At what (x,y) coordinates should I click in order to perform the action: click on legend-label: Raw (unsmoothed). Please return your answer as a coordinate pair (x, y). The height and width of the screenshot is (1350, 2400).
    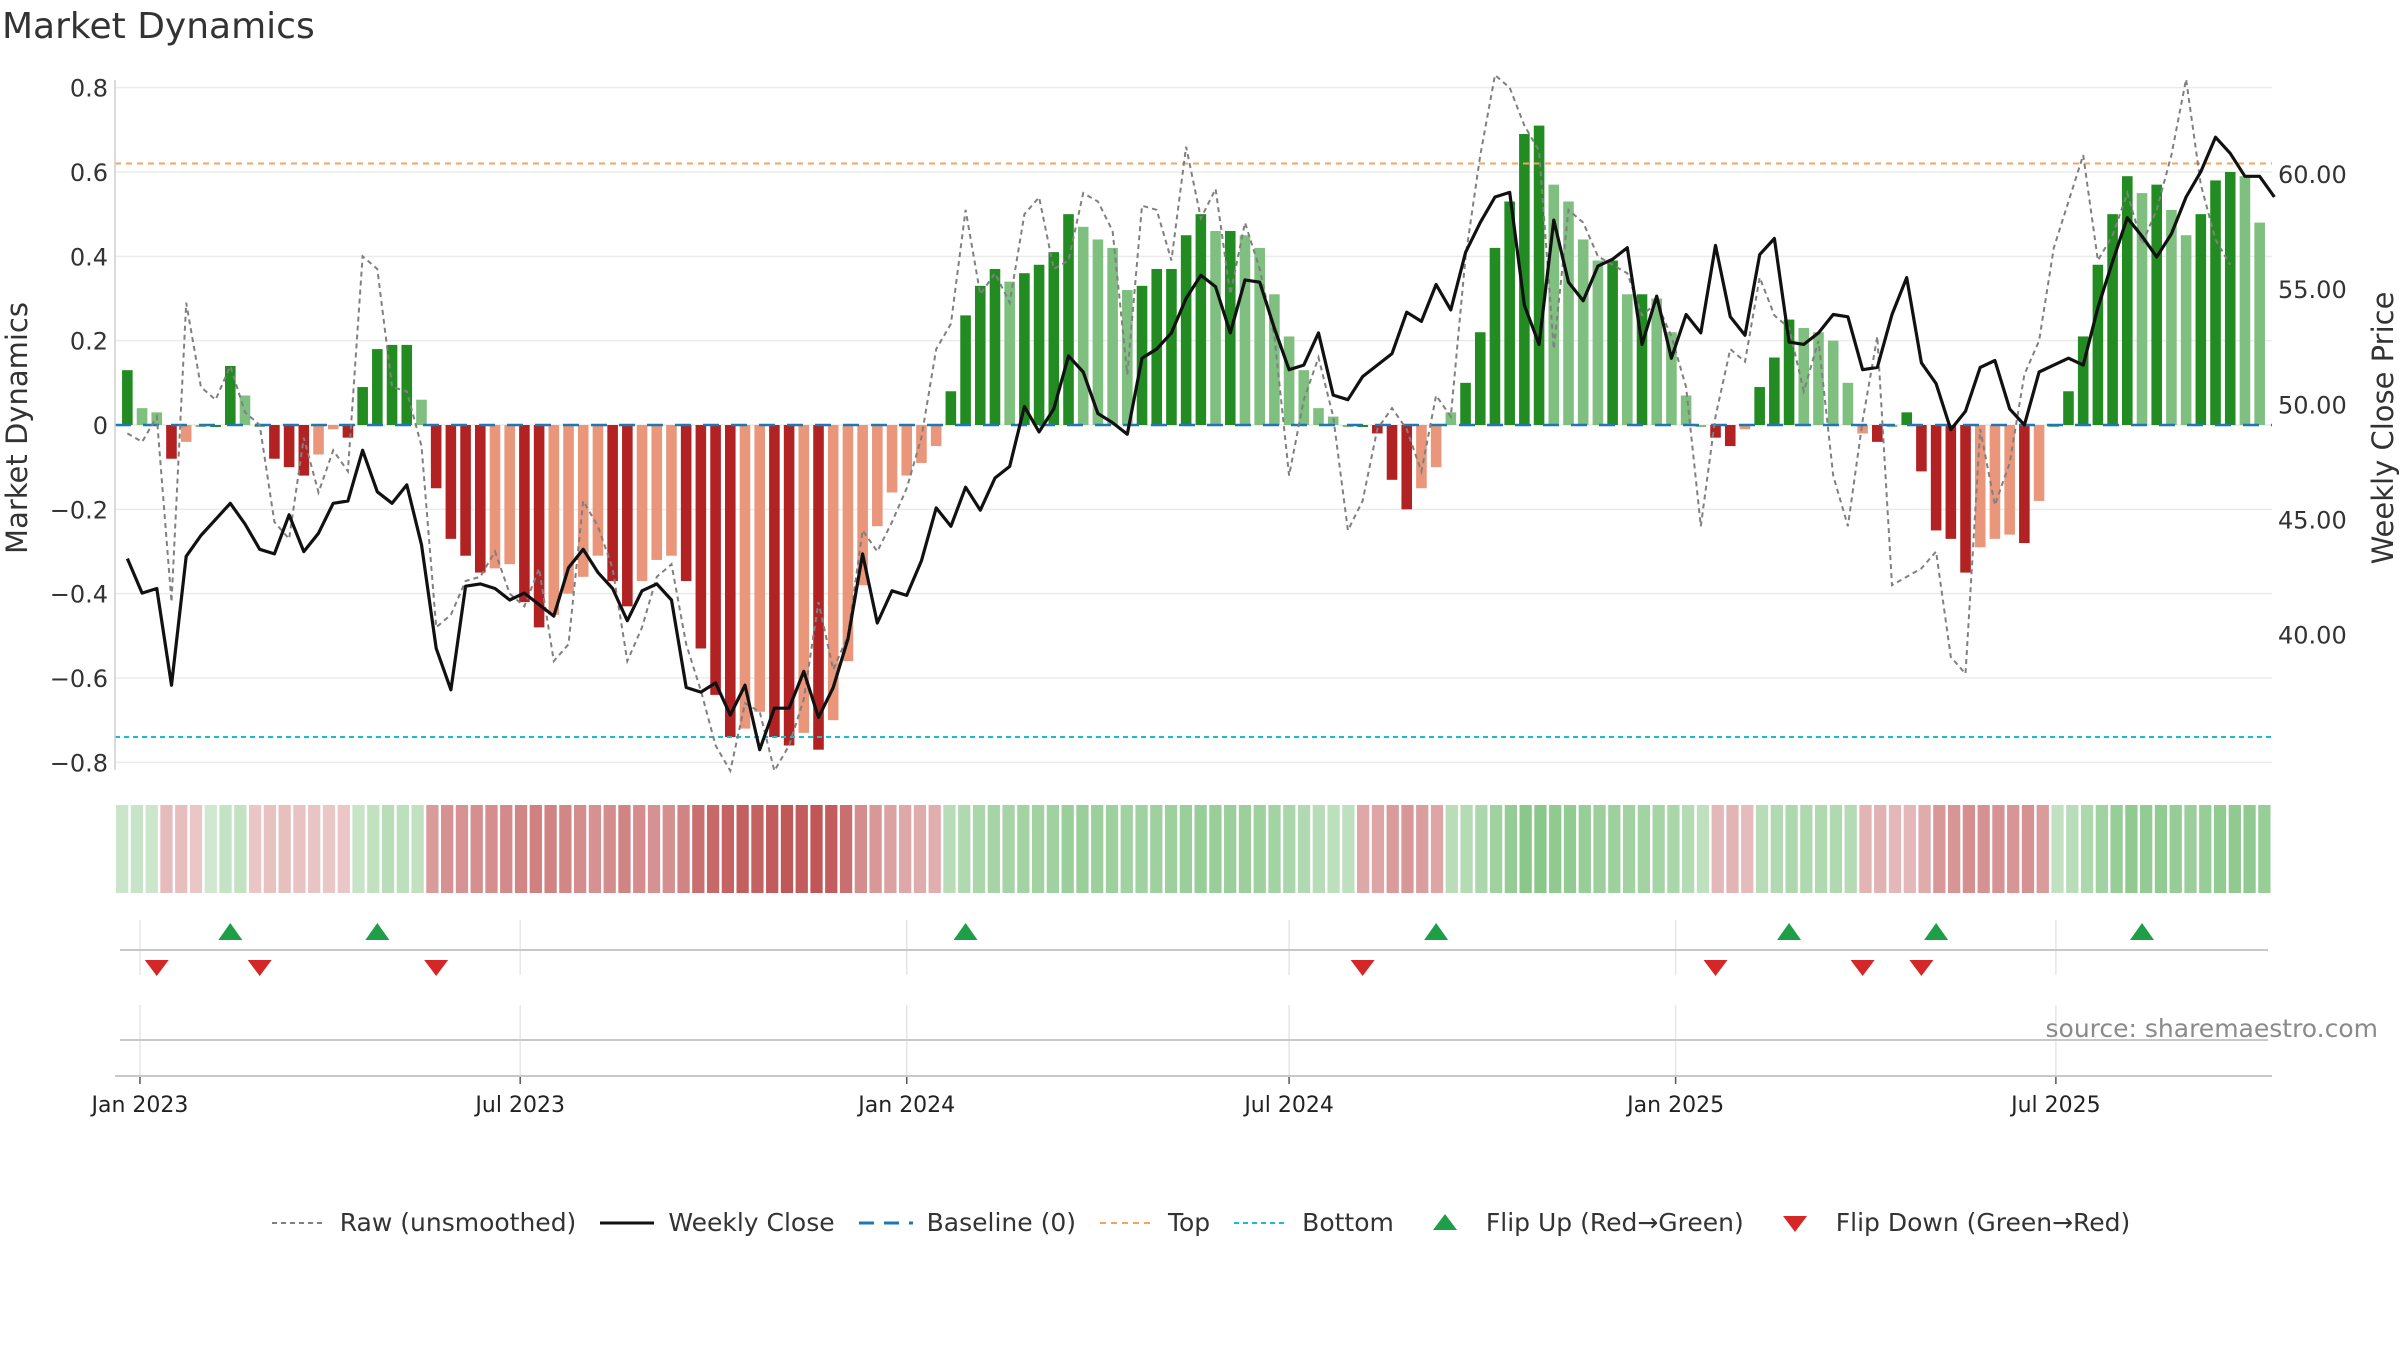
    Looking at the image, I should click on (458, 1222).